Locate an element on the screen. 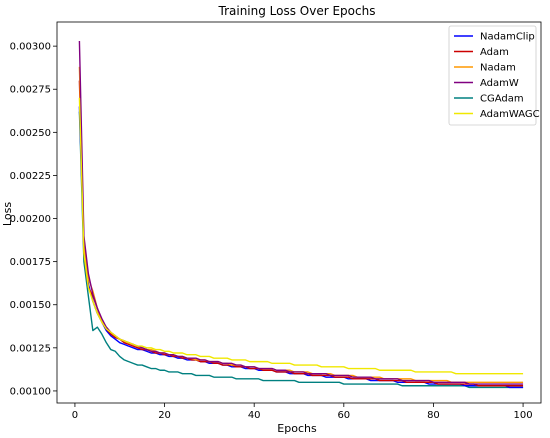 This screenshot has width=550, height=438. legend-label: NadamClip is located at coordinates (507, 37).